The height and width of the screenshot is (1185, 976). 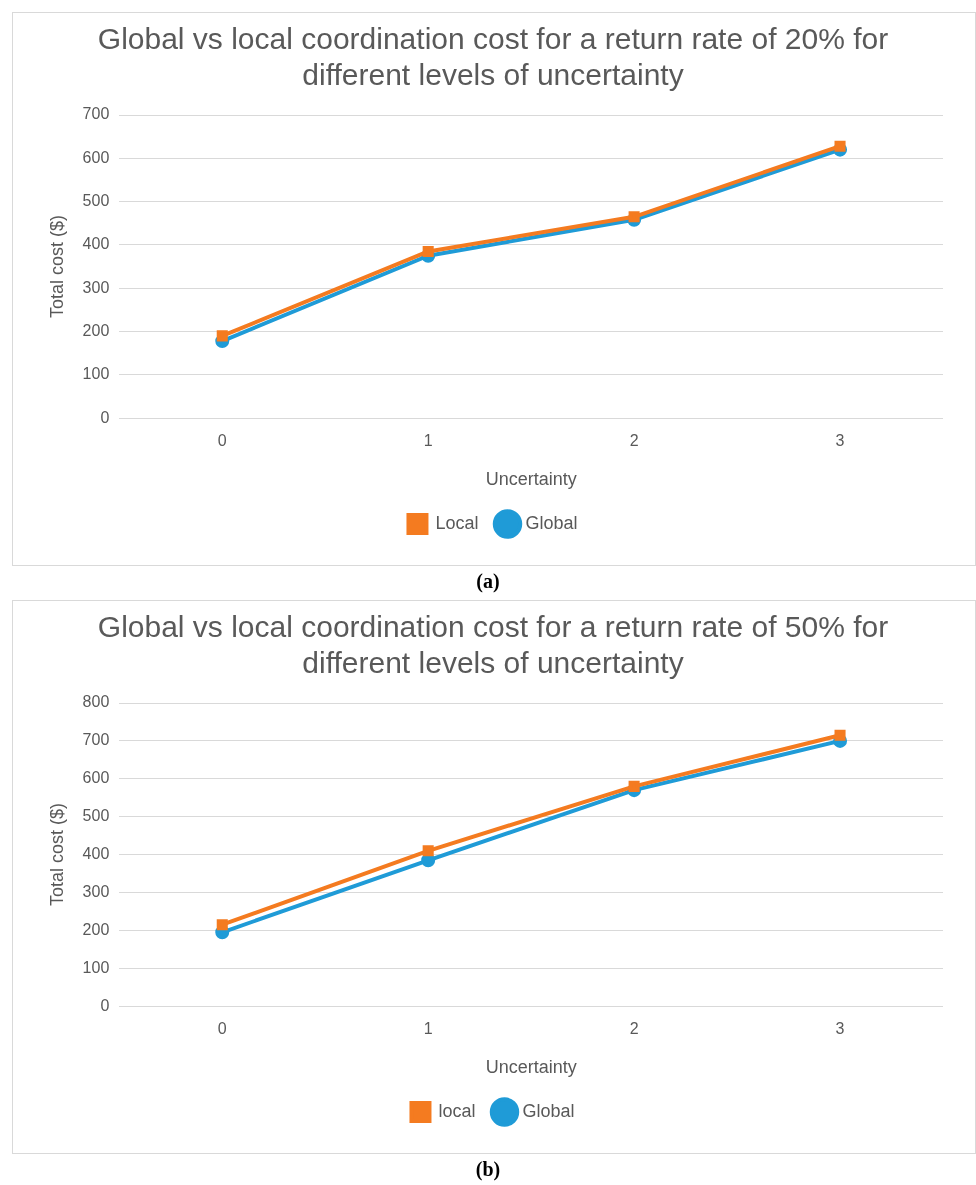 I want to click on text: (a), so click(x=488, y=581).